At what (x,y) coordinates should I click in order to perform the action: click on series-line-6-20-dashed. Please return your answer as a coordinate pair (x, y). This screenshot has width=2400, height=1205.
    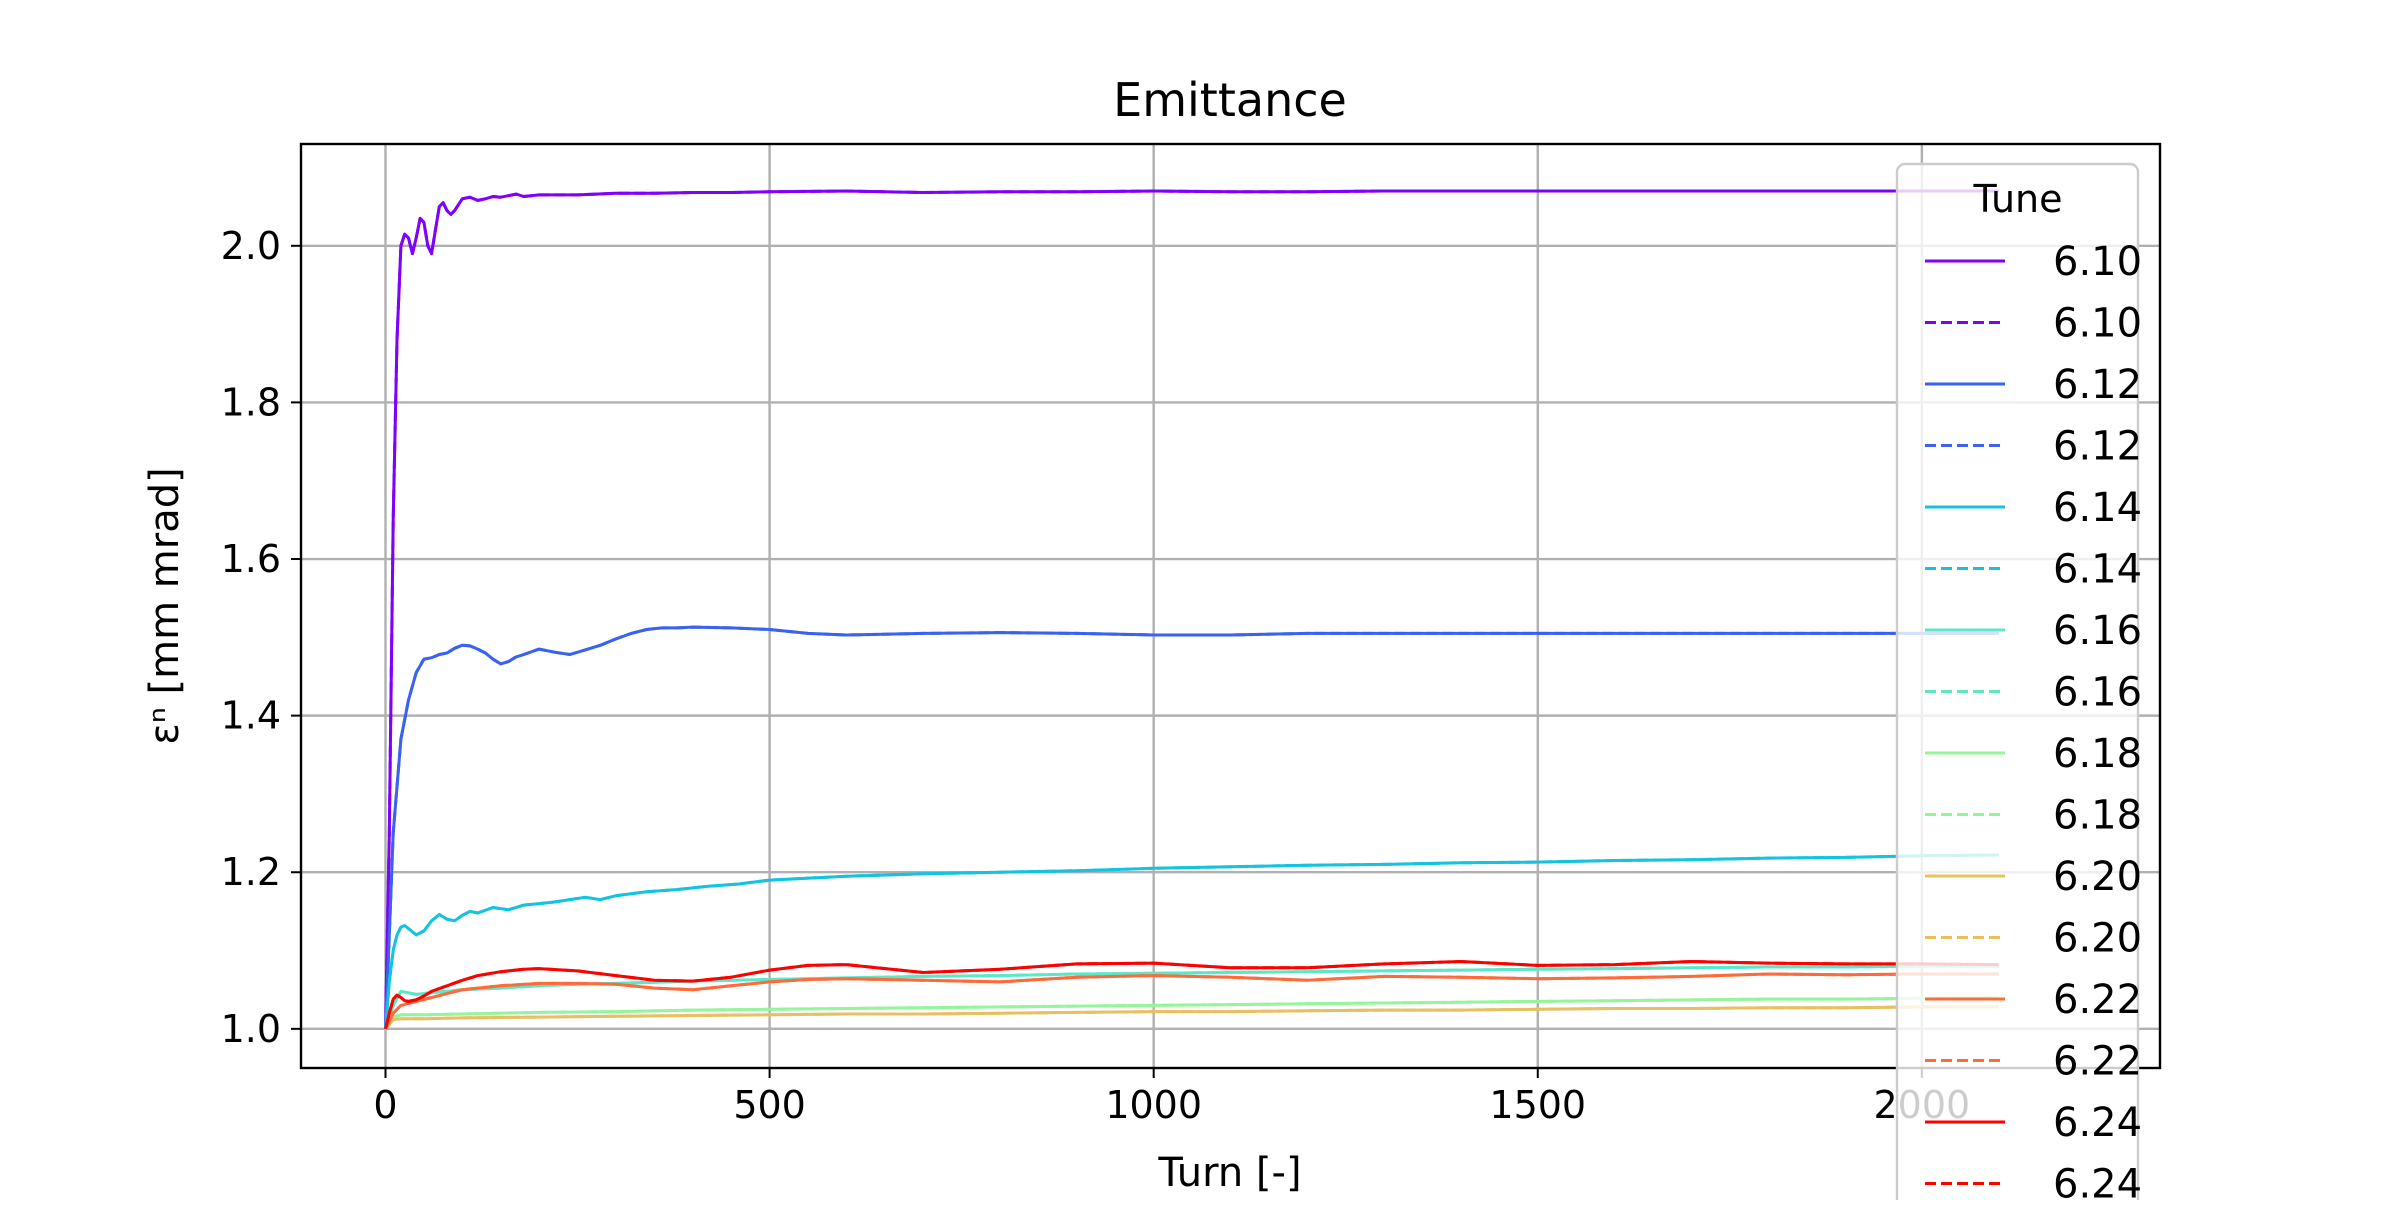
    Looking at the image, I should click on (1191, 1017).